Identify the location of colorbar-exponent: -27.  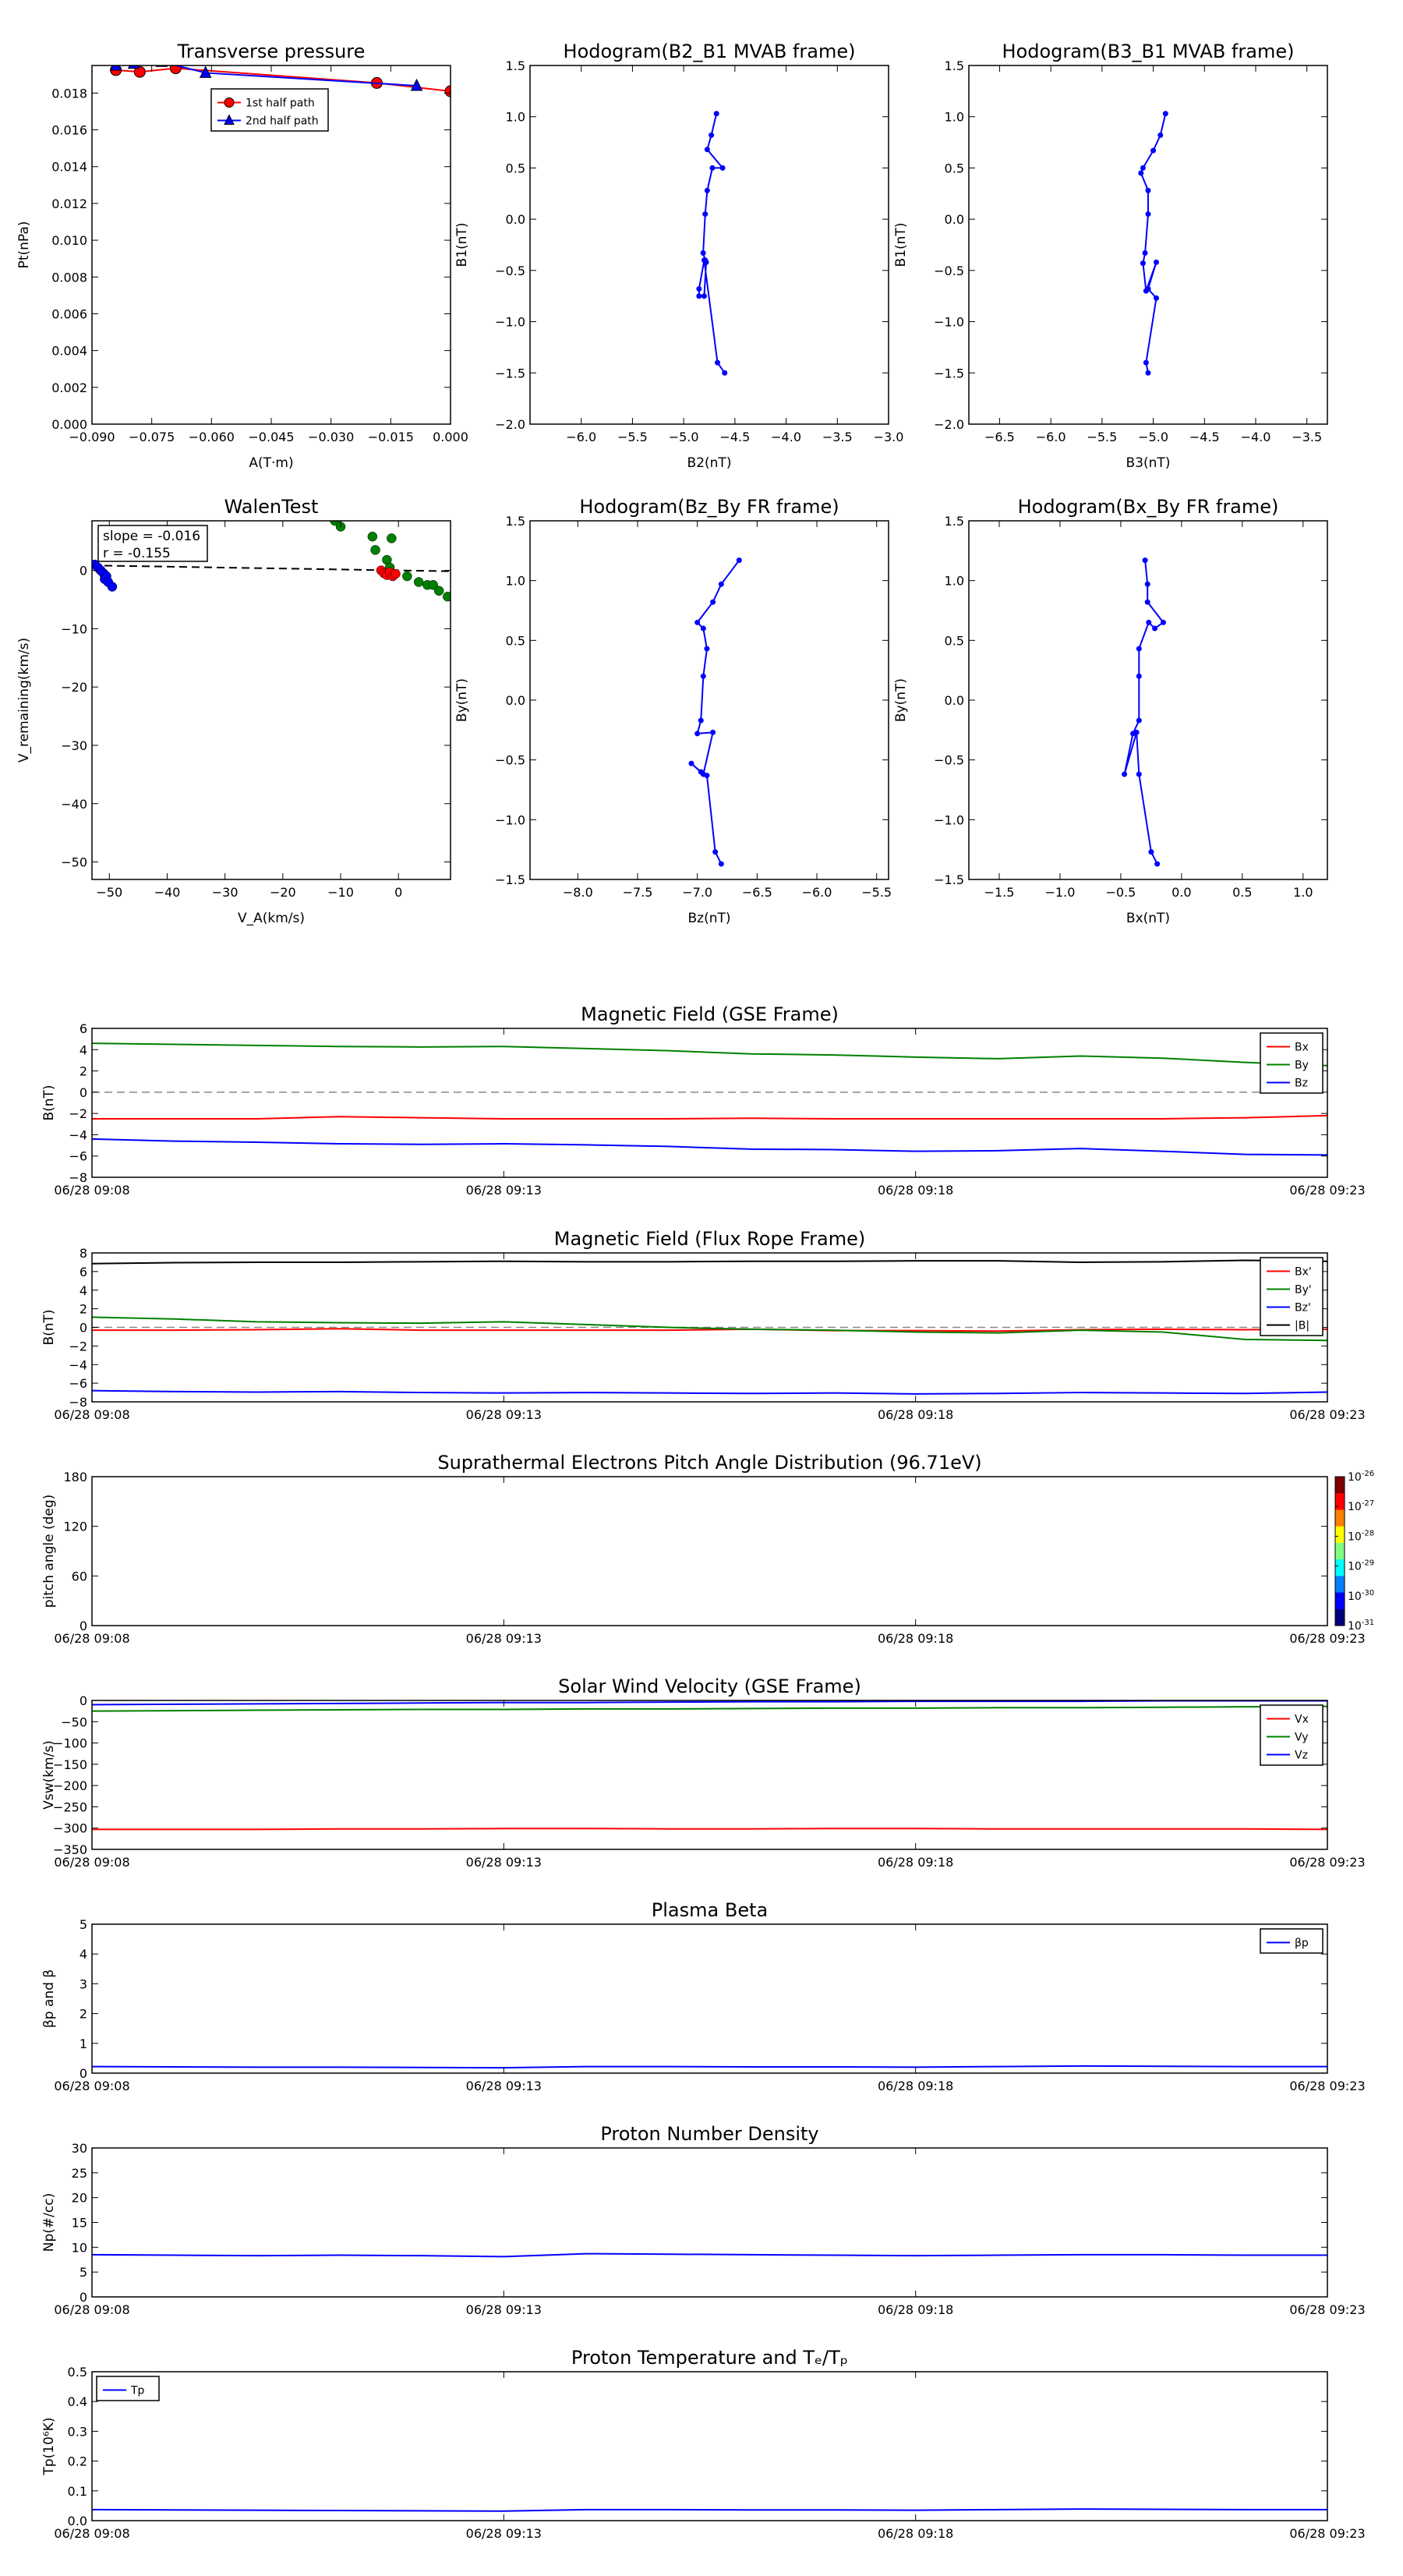
(1368, 1503).